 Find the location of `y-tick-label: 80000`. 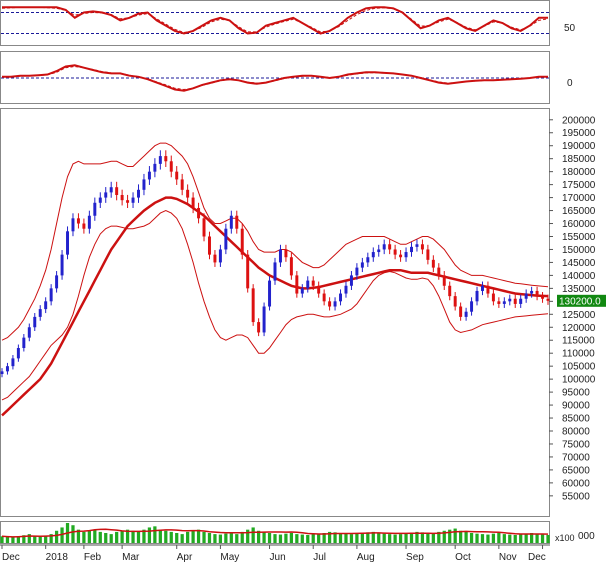

y-tick-label: 80000 is located at coordinates (576, 432).